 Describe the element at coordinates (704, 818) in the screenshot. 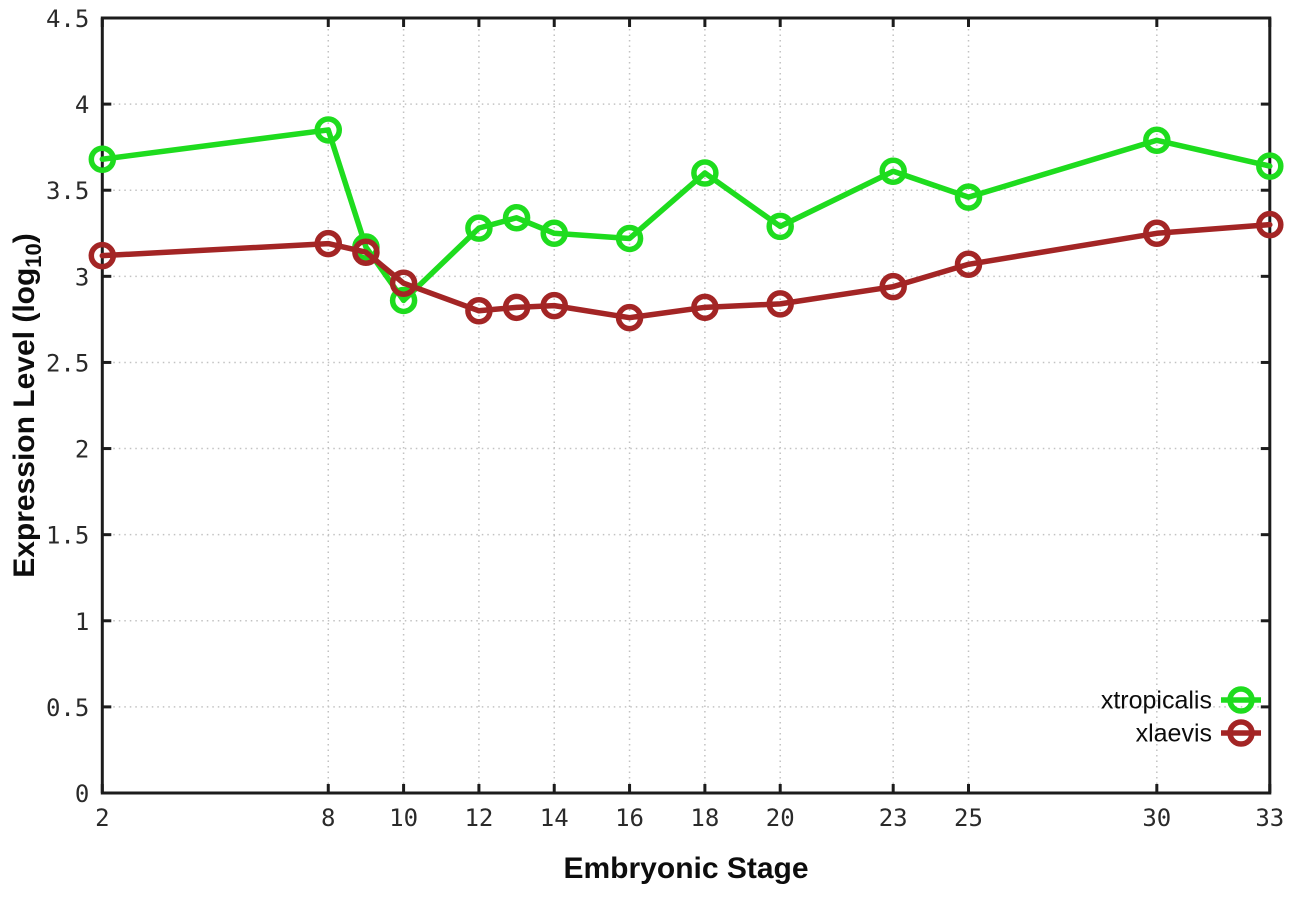

I see `x-tick-label: 18` at that location.